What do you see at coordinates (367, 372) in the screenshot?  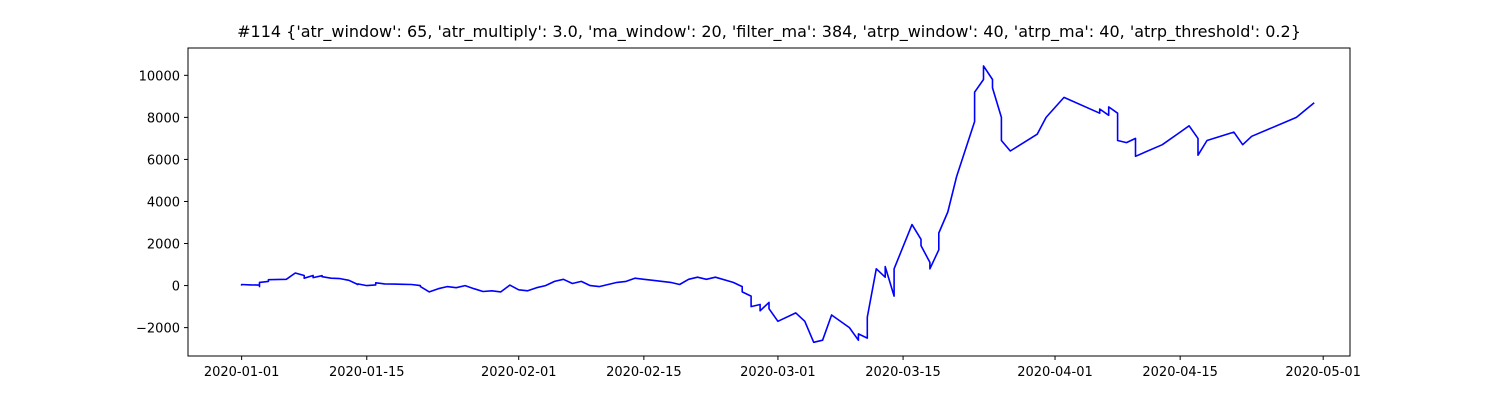 I see `x-tick-label: 2020-01-15` at bounding box center [367, 372].